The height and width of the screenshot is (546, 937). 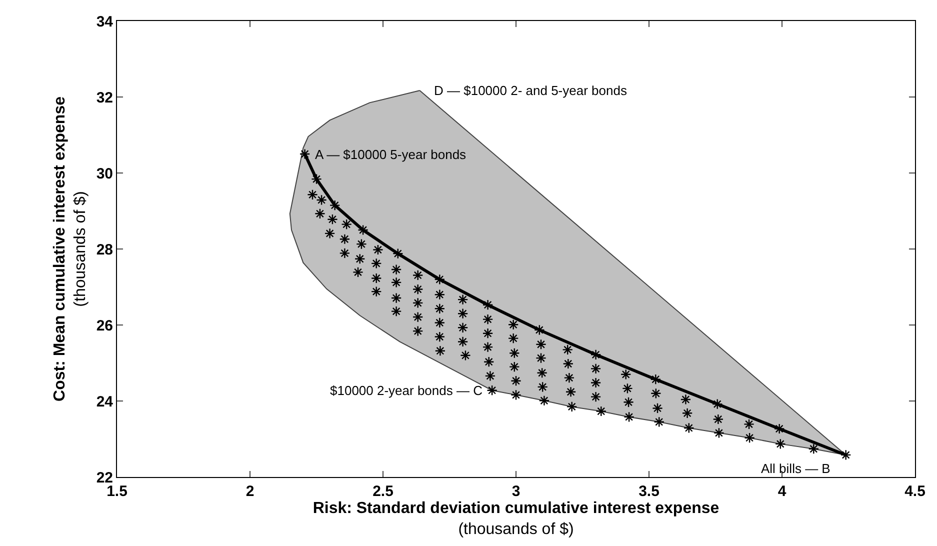 I want to click on x-tick-label: 3.5, so click(x=649, y=491).